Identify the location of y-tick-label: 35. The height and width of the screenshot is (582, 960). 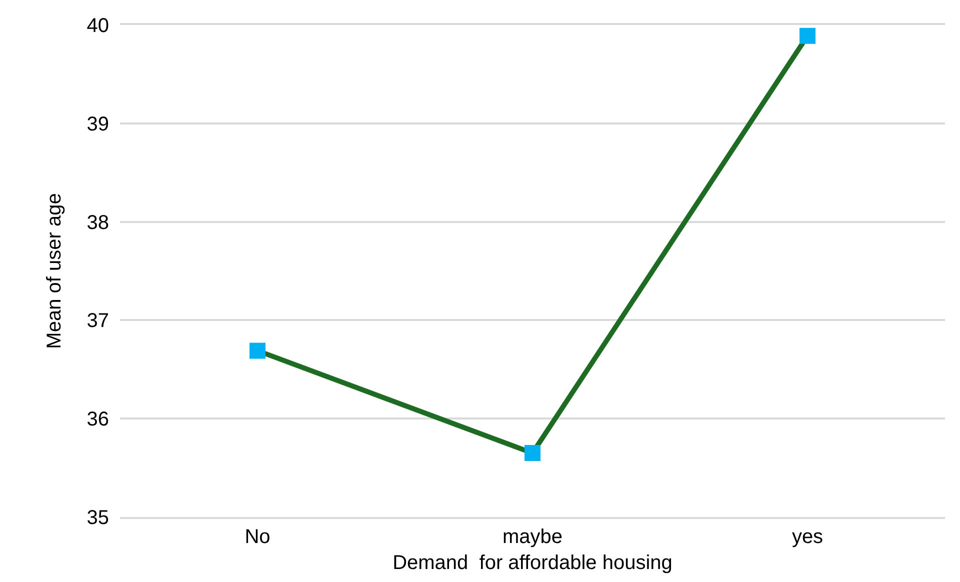
(97, 518).